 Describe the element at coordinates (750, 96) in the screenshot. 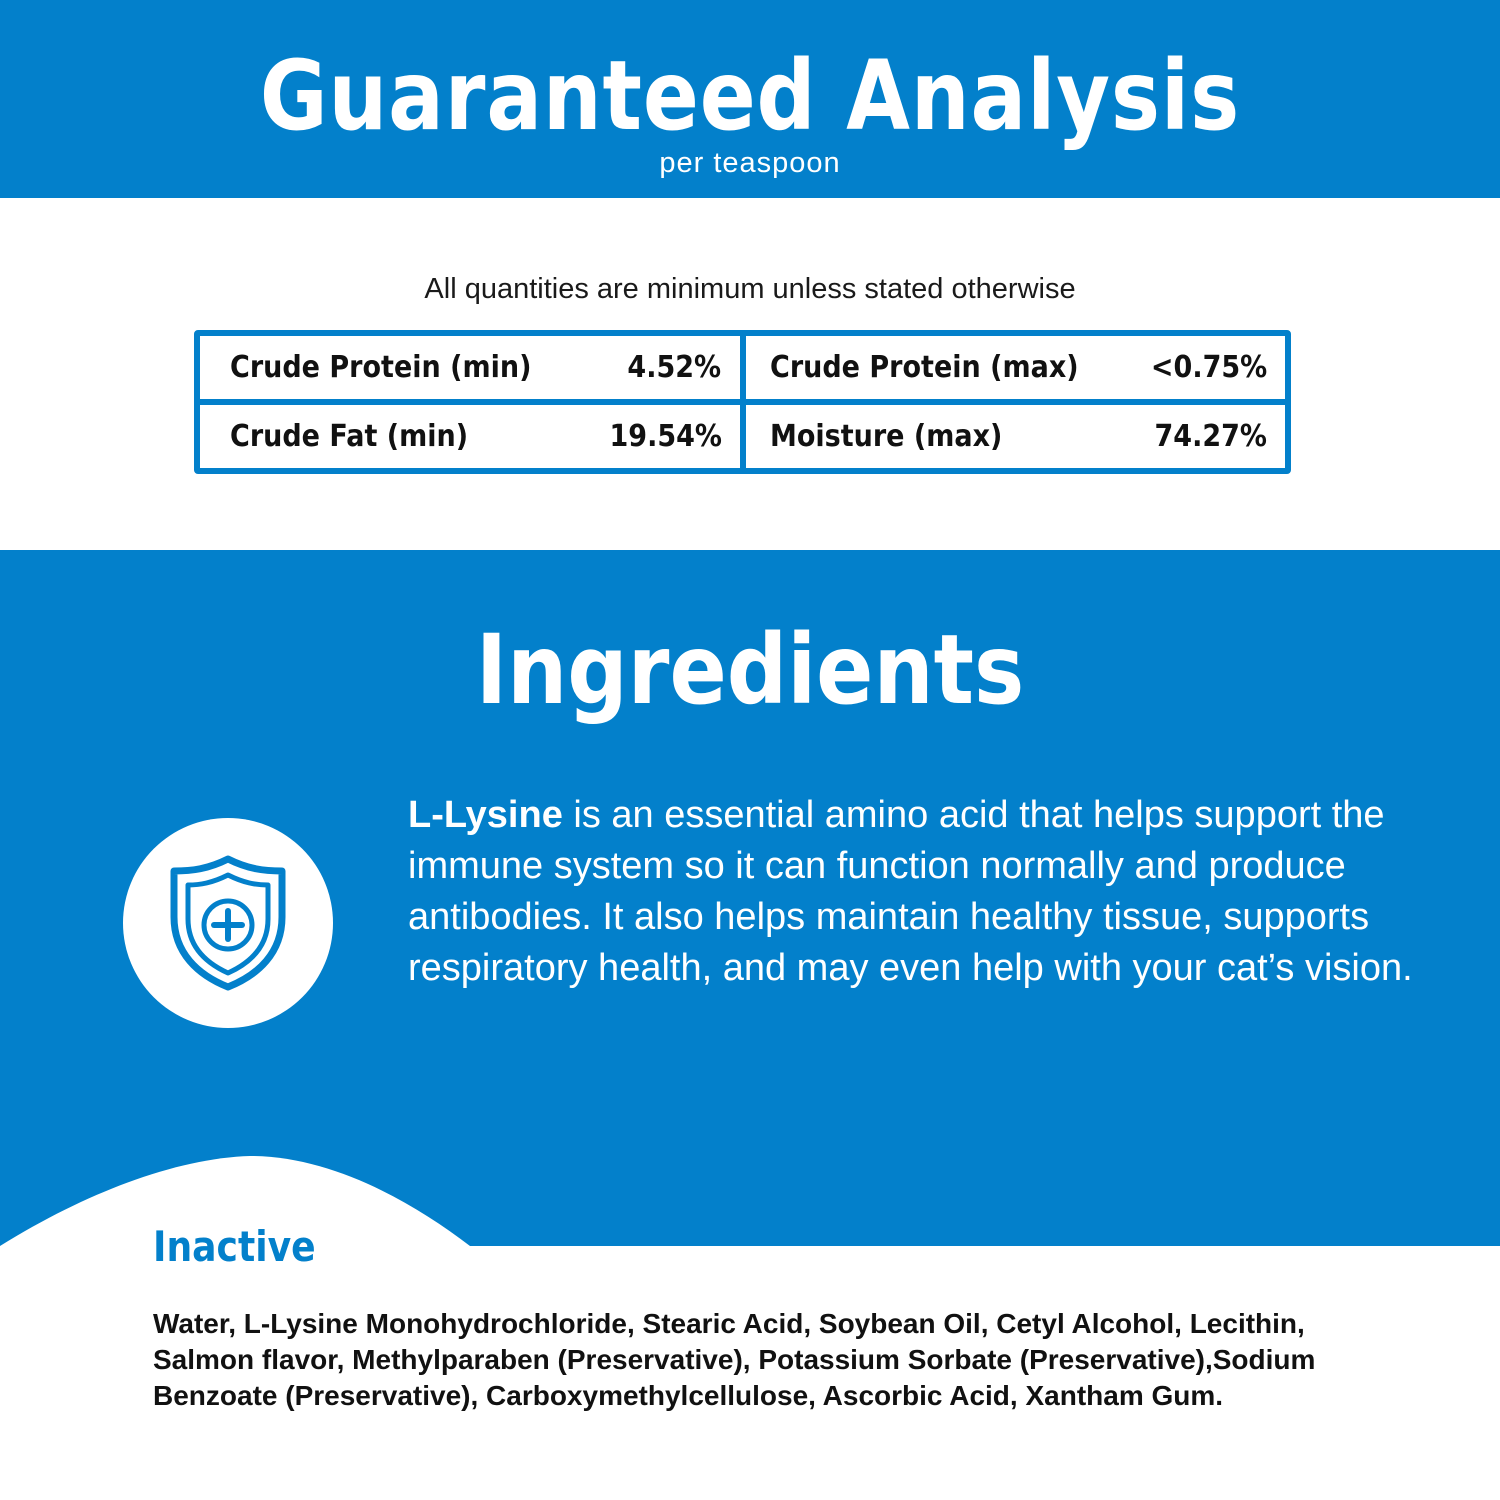

I see `page-title: Guaranteed Analysis` at that location.